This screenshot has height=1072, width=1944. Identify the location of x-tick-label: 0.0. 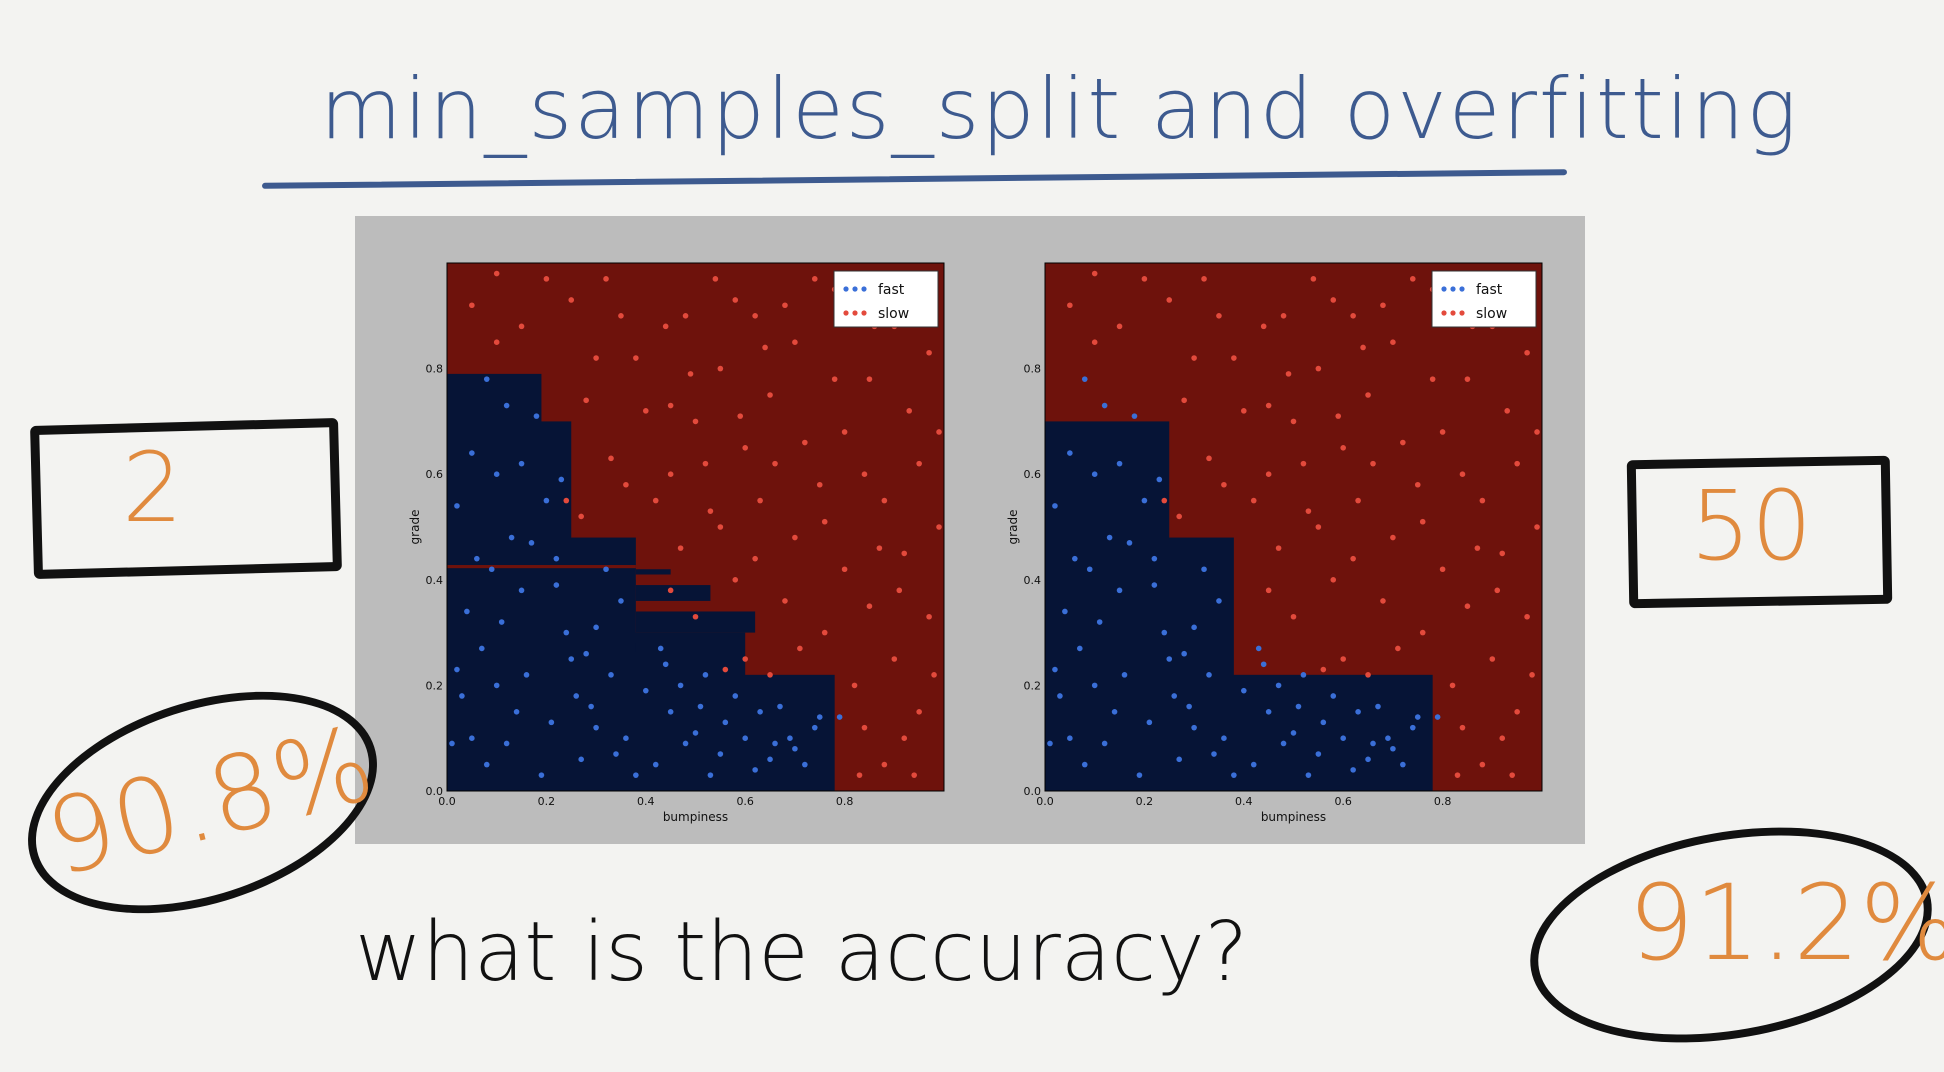
(447, 801).